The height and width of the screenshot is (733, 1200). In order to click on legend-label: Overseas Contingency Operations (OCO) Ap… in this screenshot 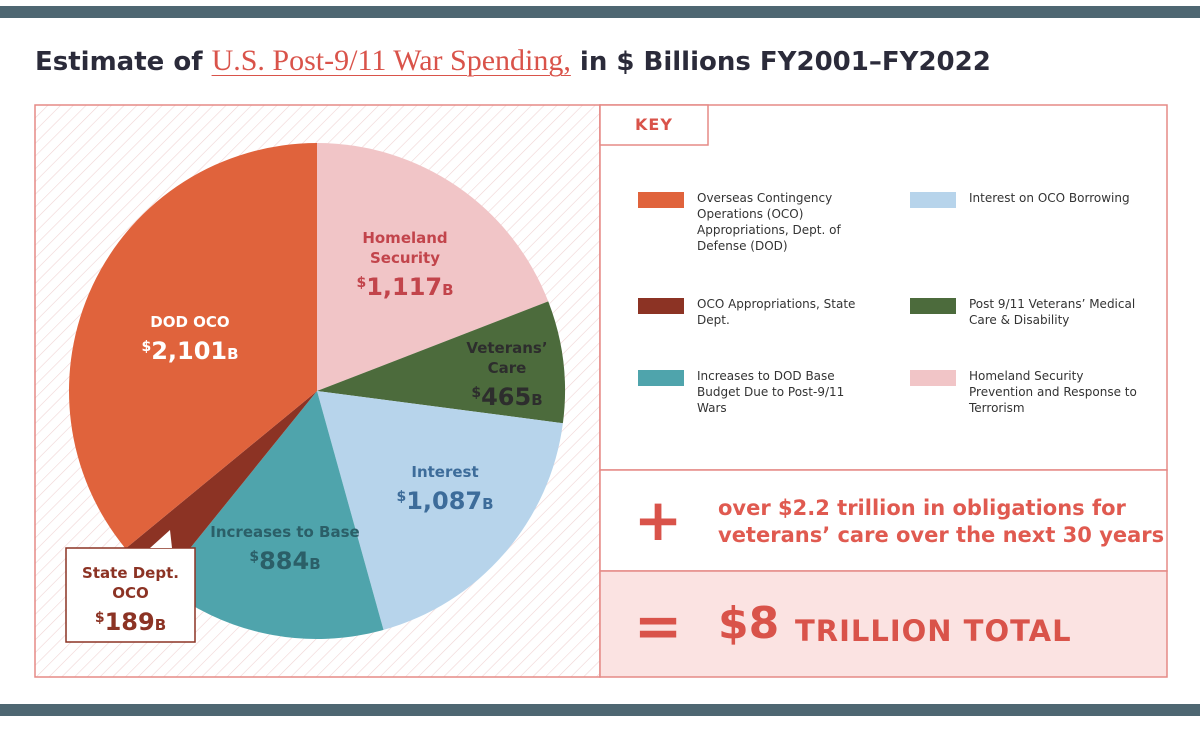, I will do `click(769, 222)`.